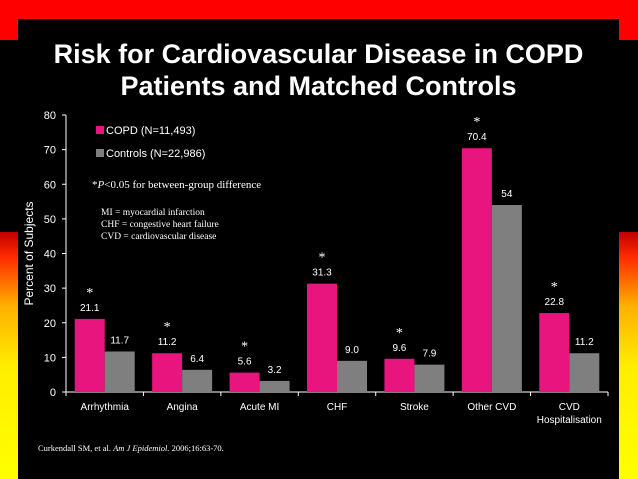 This screenshot has height=479, width=638. I want to click on citation-authors: Curkendall SM, et al., so click(74, 448).